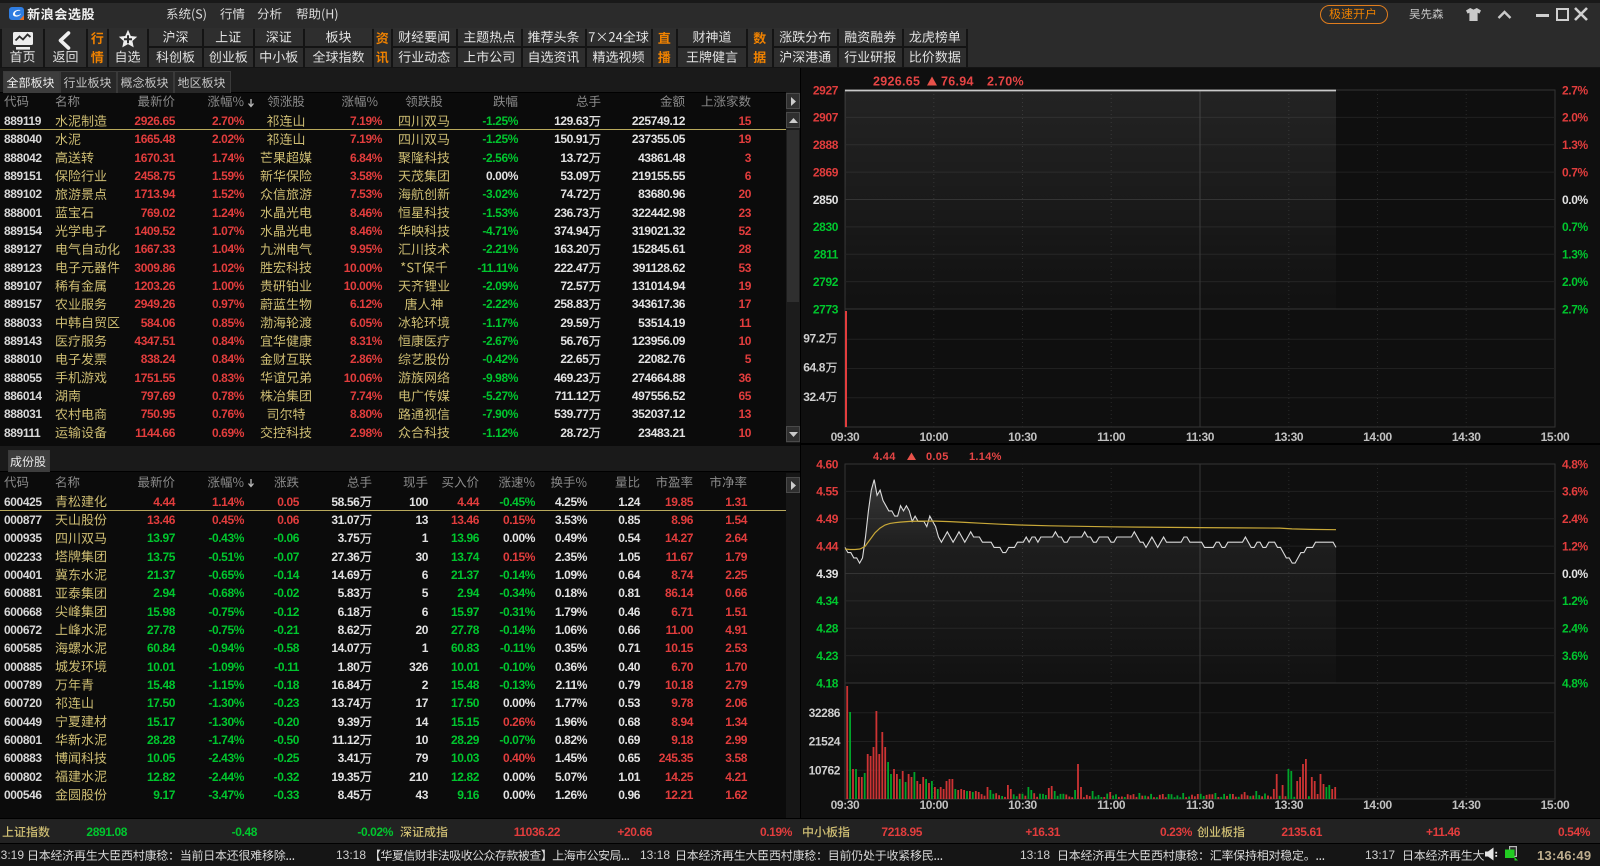 The image size is (1600, 866). Describe the element at coordinates (814, 368) in the screenshot. I see `svg-text: 64.8` at that location.